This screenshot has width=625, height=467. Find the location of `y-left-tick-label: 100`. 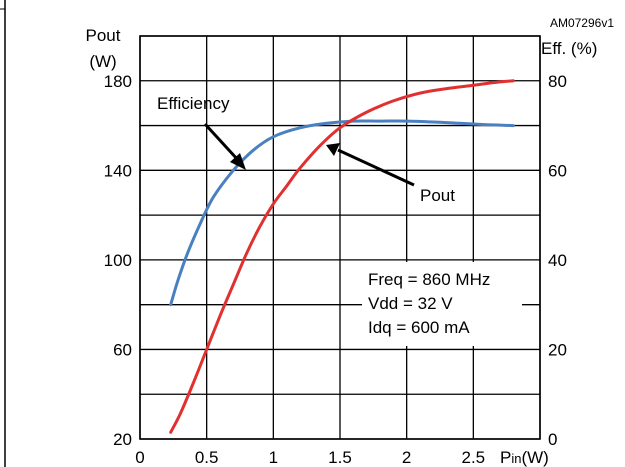

y-left-tick-label: 100 is located at coordinates (118, 260).